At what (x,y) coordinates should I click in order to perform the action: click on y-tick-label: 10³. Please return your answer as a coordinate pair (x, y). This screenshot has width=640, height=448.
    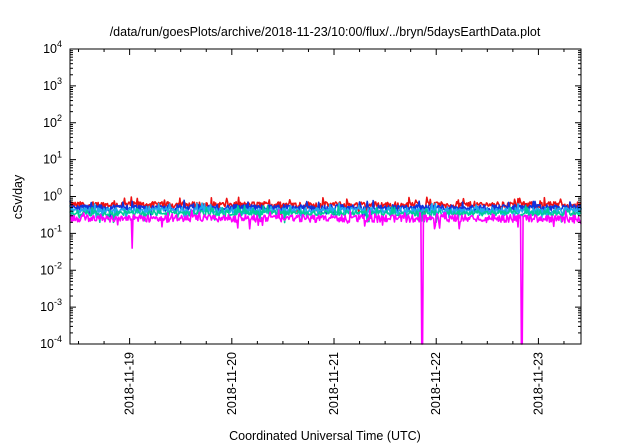
    Looking at the image, I should click on (52, 84).